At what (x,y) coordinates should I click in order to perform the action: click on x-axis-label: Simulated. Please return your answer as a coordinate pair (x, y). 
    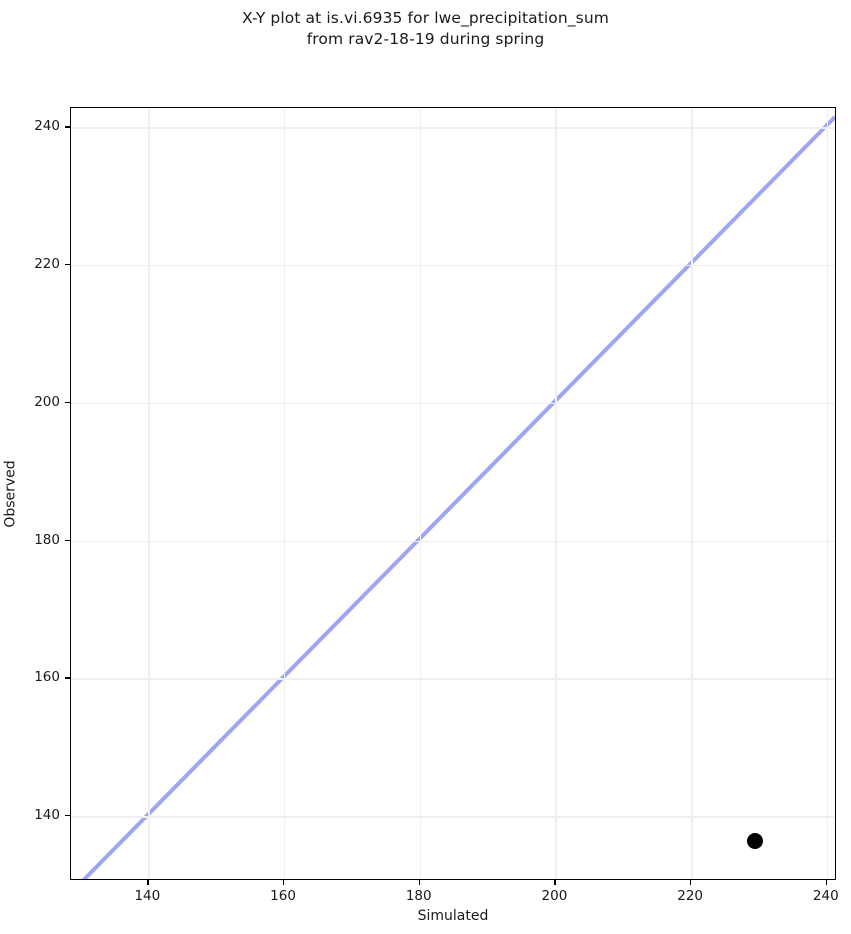
    Looking at the image, I should click on (453, 916).